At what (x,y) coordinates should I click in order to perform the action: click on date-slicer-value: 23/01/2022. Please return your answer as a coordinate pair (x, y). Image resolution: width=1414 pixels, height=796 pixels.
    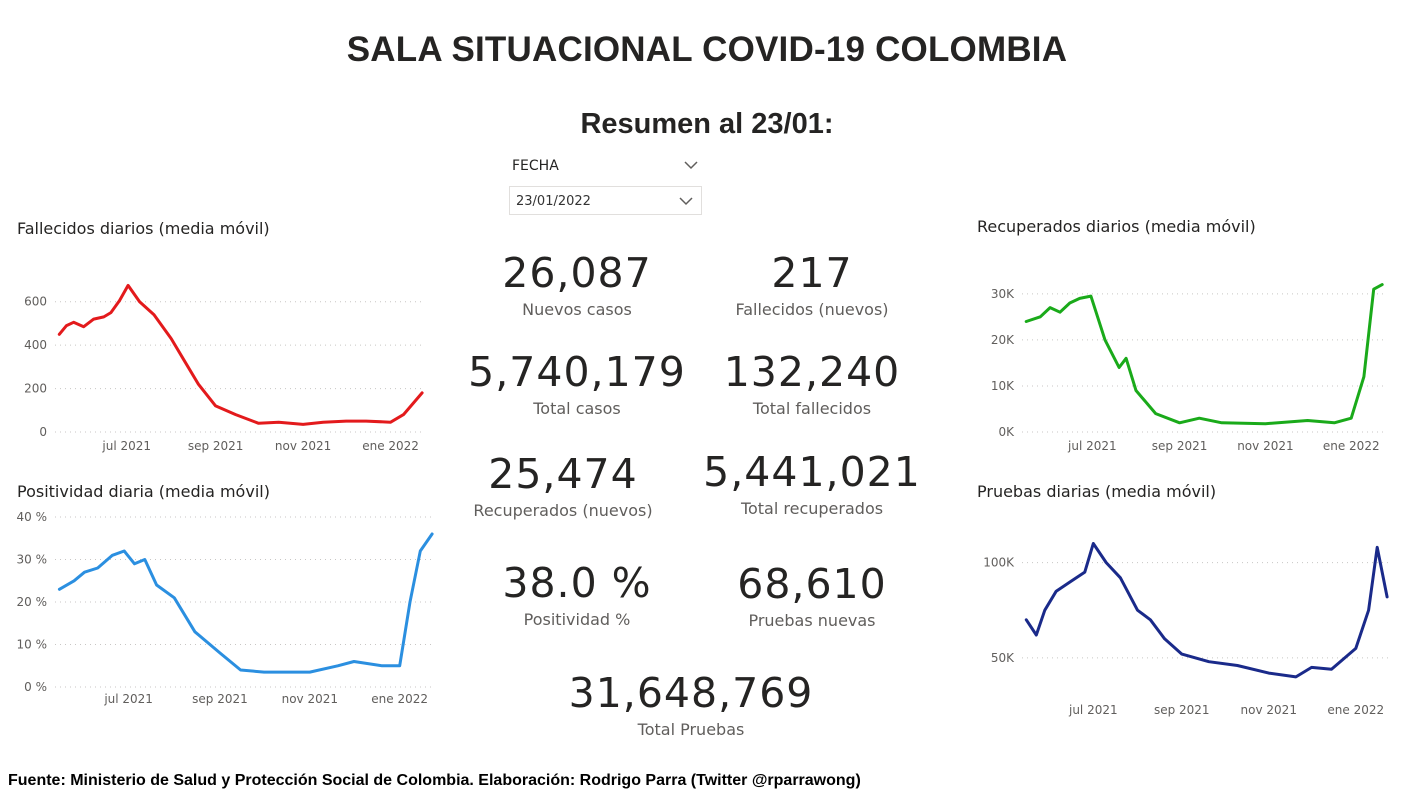
    Looking at the image, I should click on (553, 201).